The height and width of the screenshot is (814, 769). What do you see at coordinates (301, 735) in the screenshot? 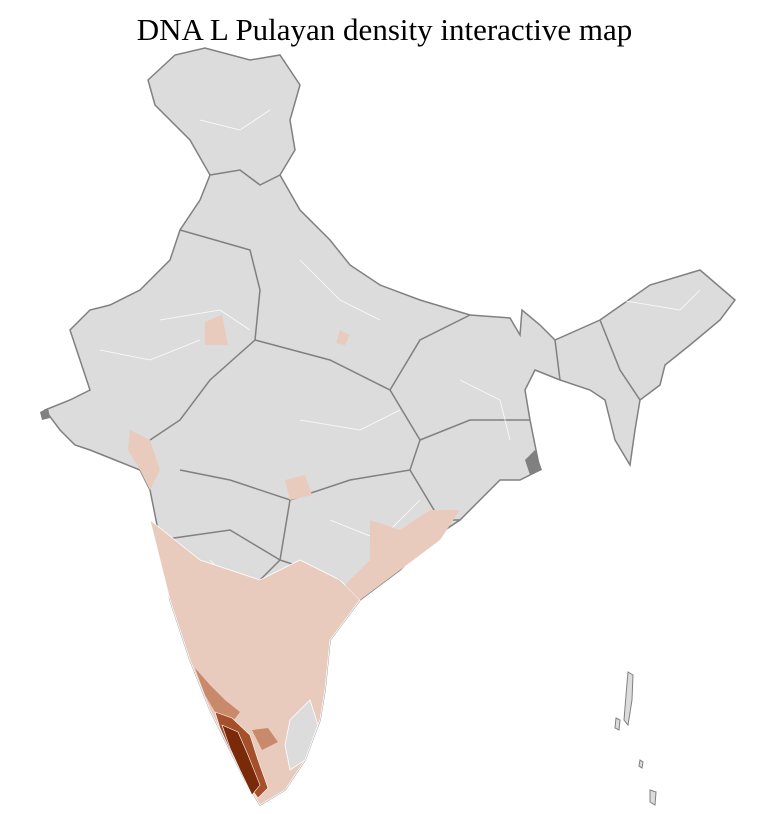
I see `tamil-nadu-no-data-region` at bounding box center [301, 735].